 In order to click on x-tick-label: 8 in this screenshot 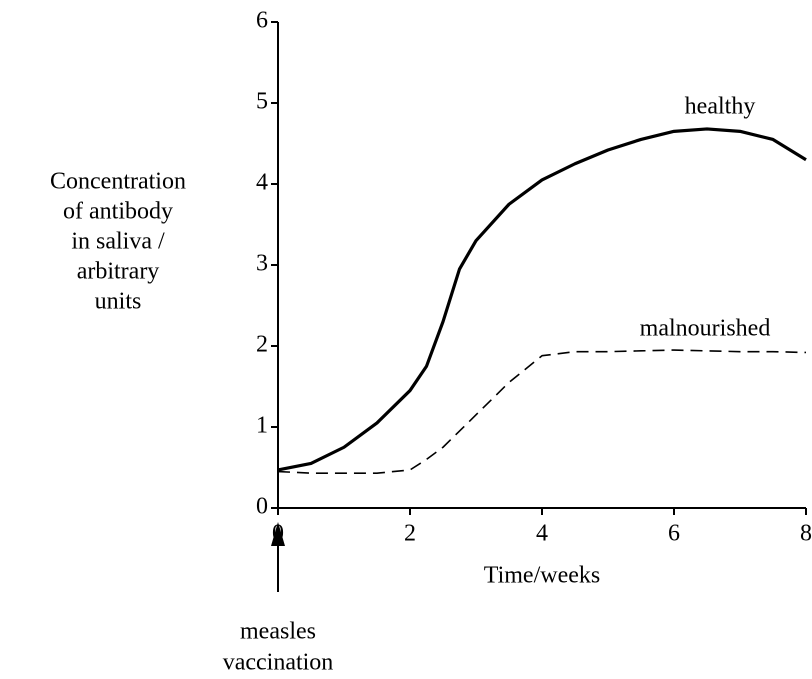, I will do `click(806, 534)`.